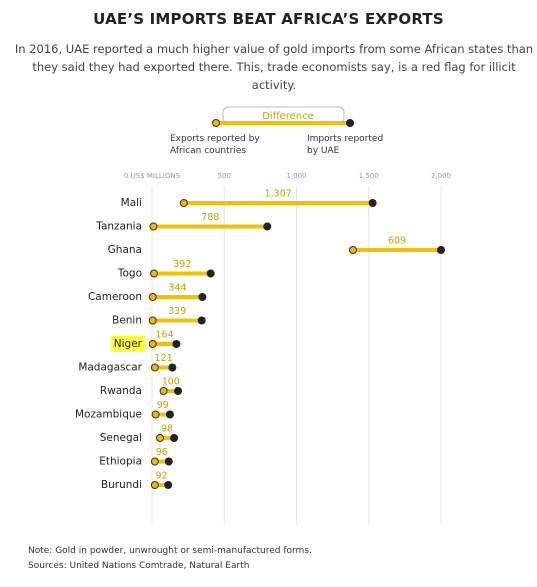  I want to click on chart-title: UAE’S IMPORTS BEAT AFRICA’S EXPORTS, so click(268, 19).